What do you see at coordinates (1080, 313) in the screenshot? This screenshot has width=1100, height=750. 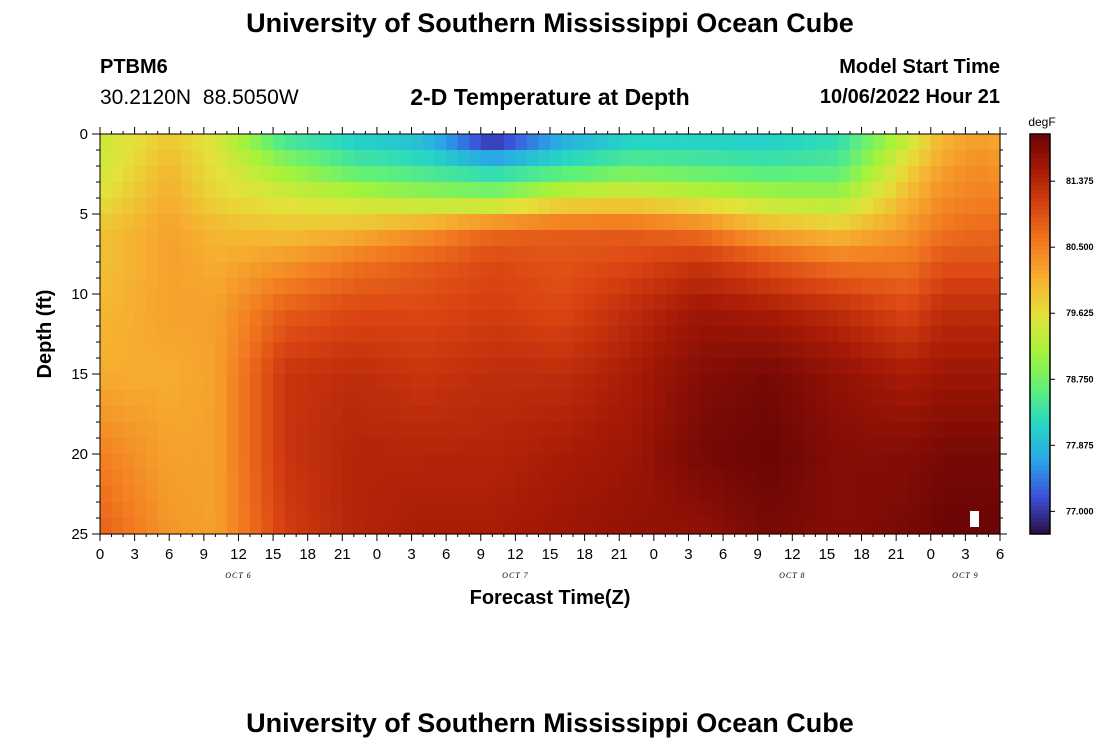 I see `colorbar-label: 79.625` at bounding box center [1080, 313].